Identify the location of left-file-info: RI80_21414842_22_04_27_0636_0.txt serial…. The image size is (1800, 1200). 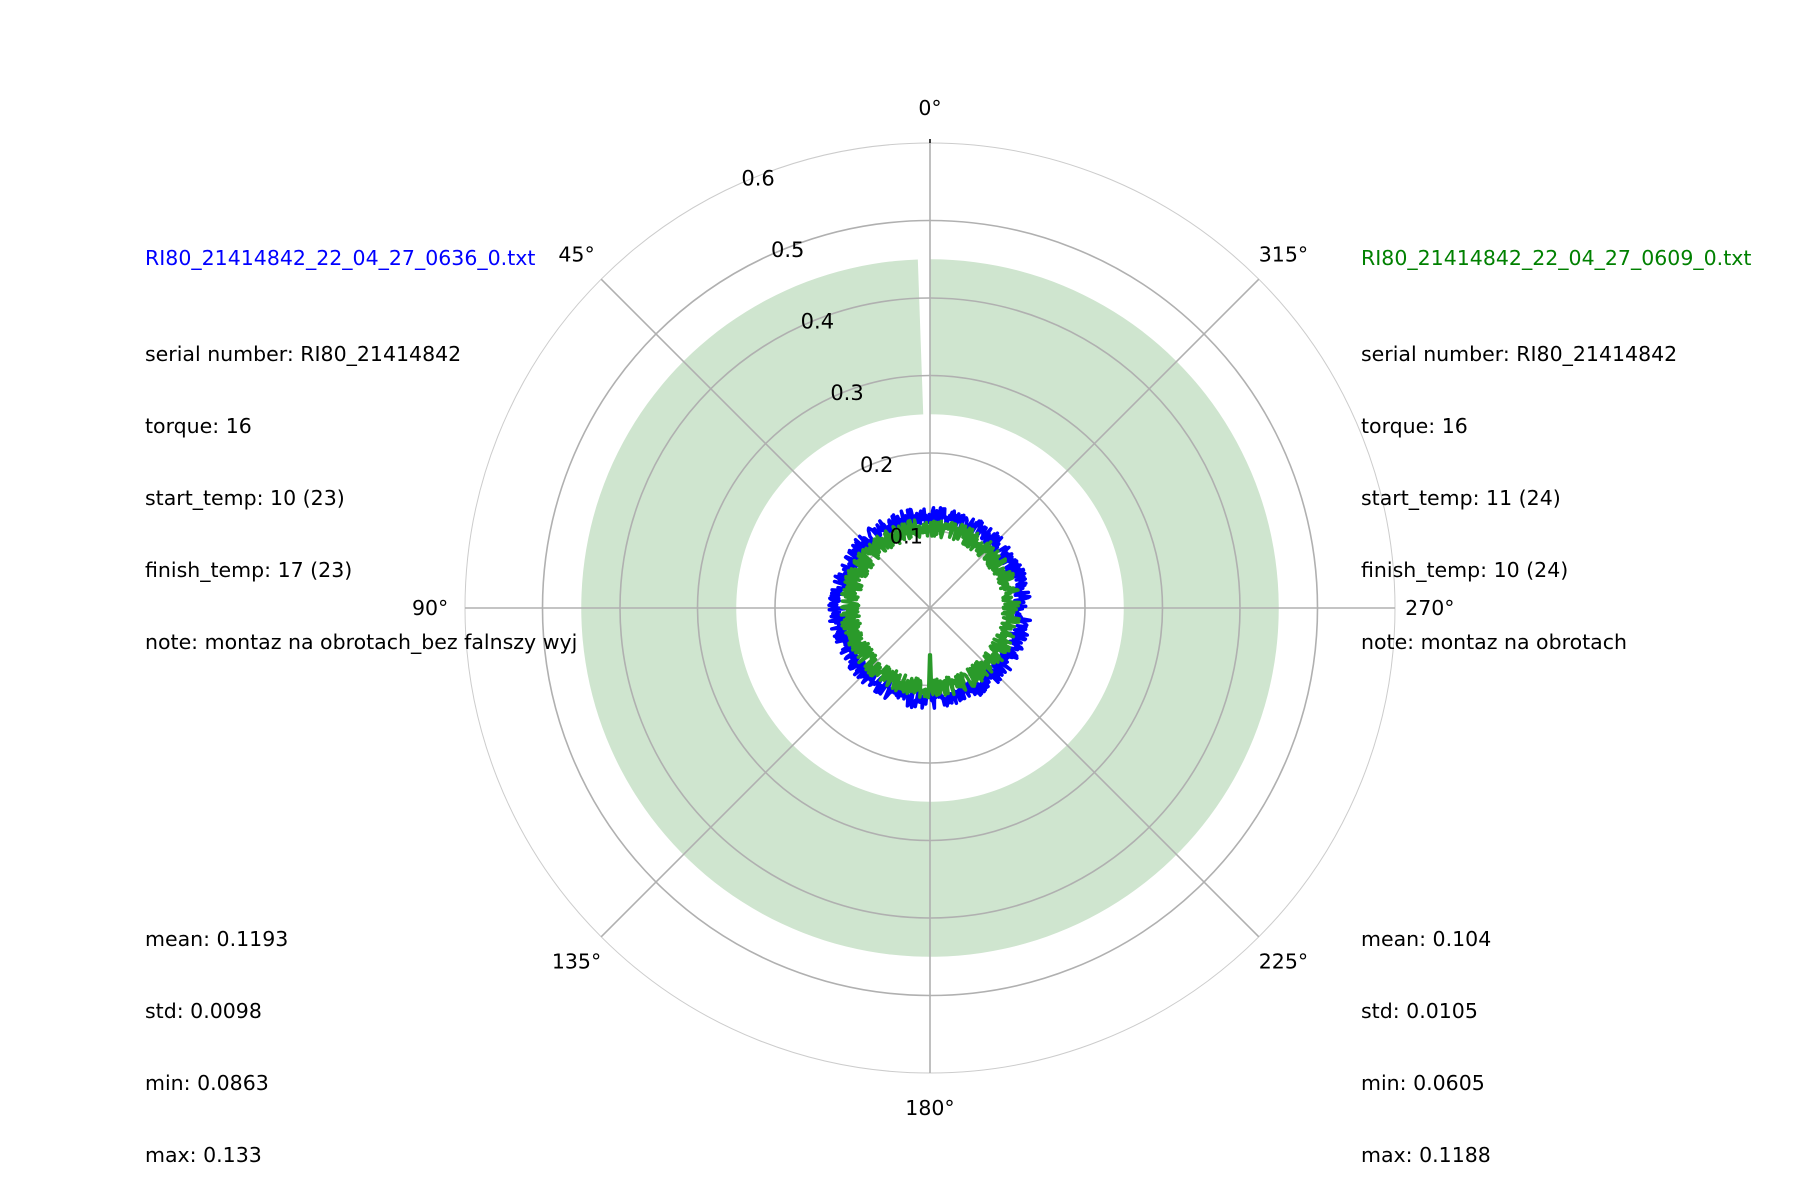
(361, 438).